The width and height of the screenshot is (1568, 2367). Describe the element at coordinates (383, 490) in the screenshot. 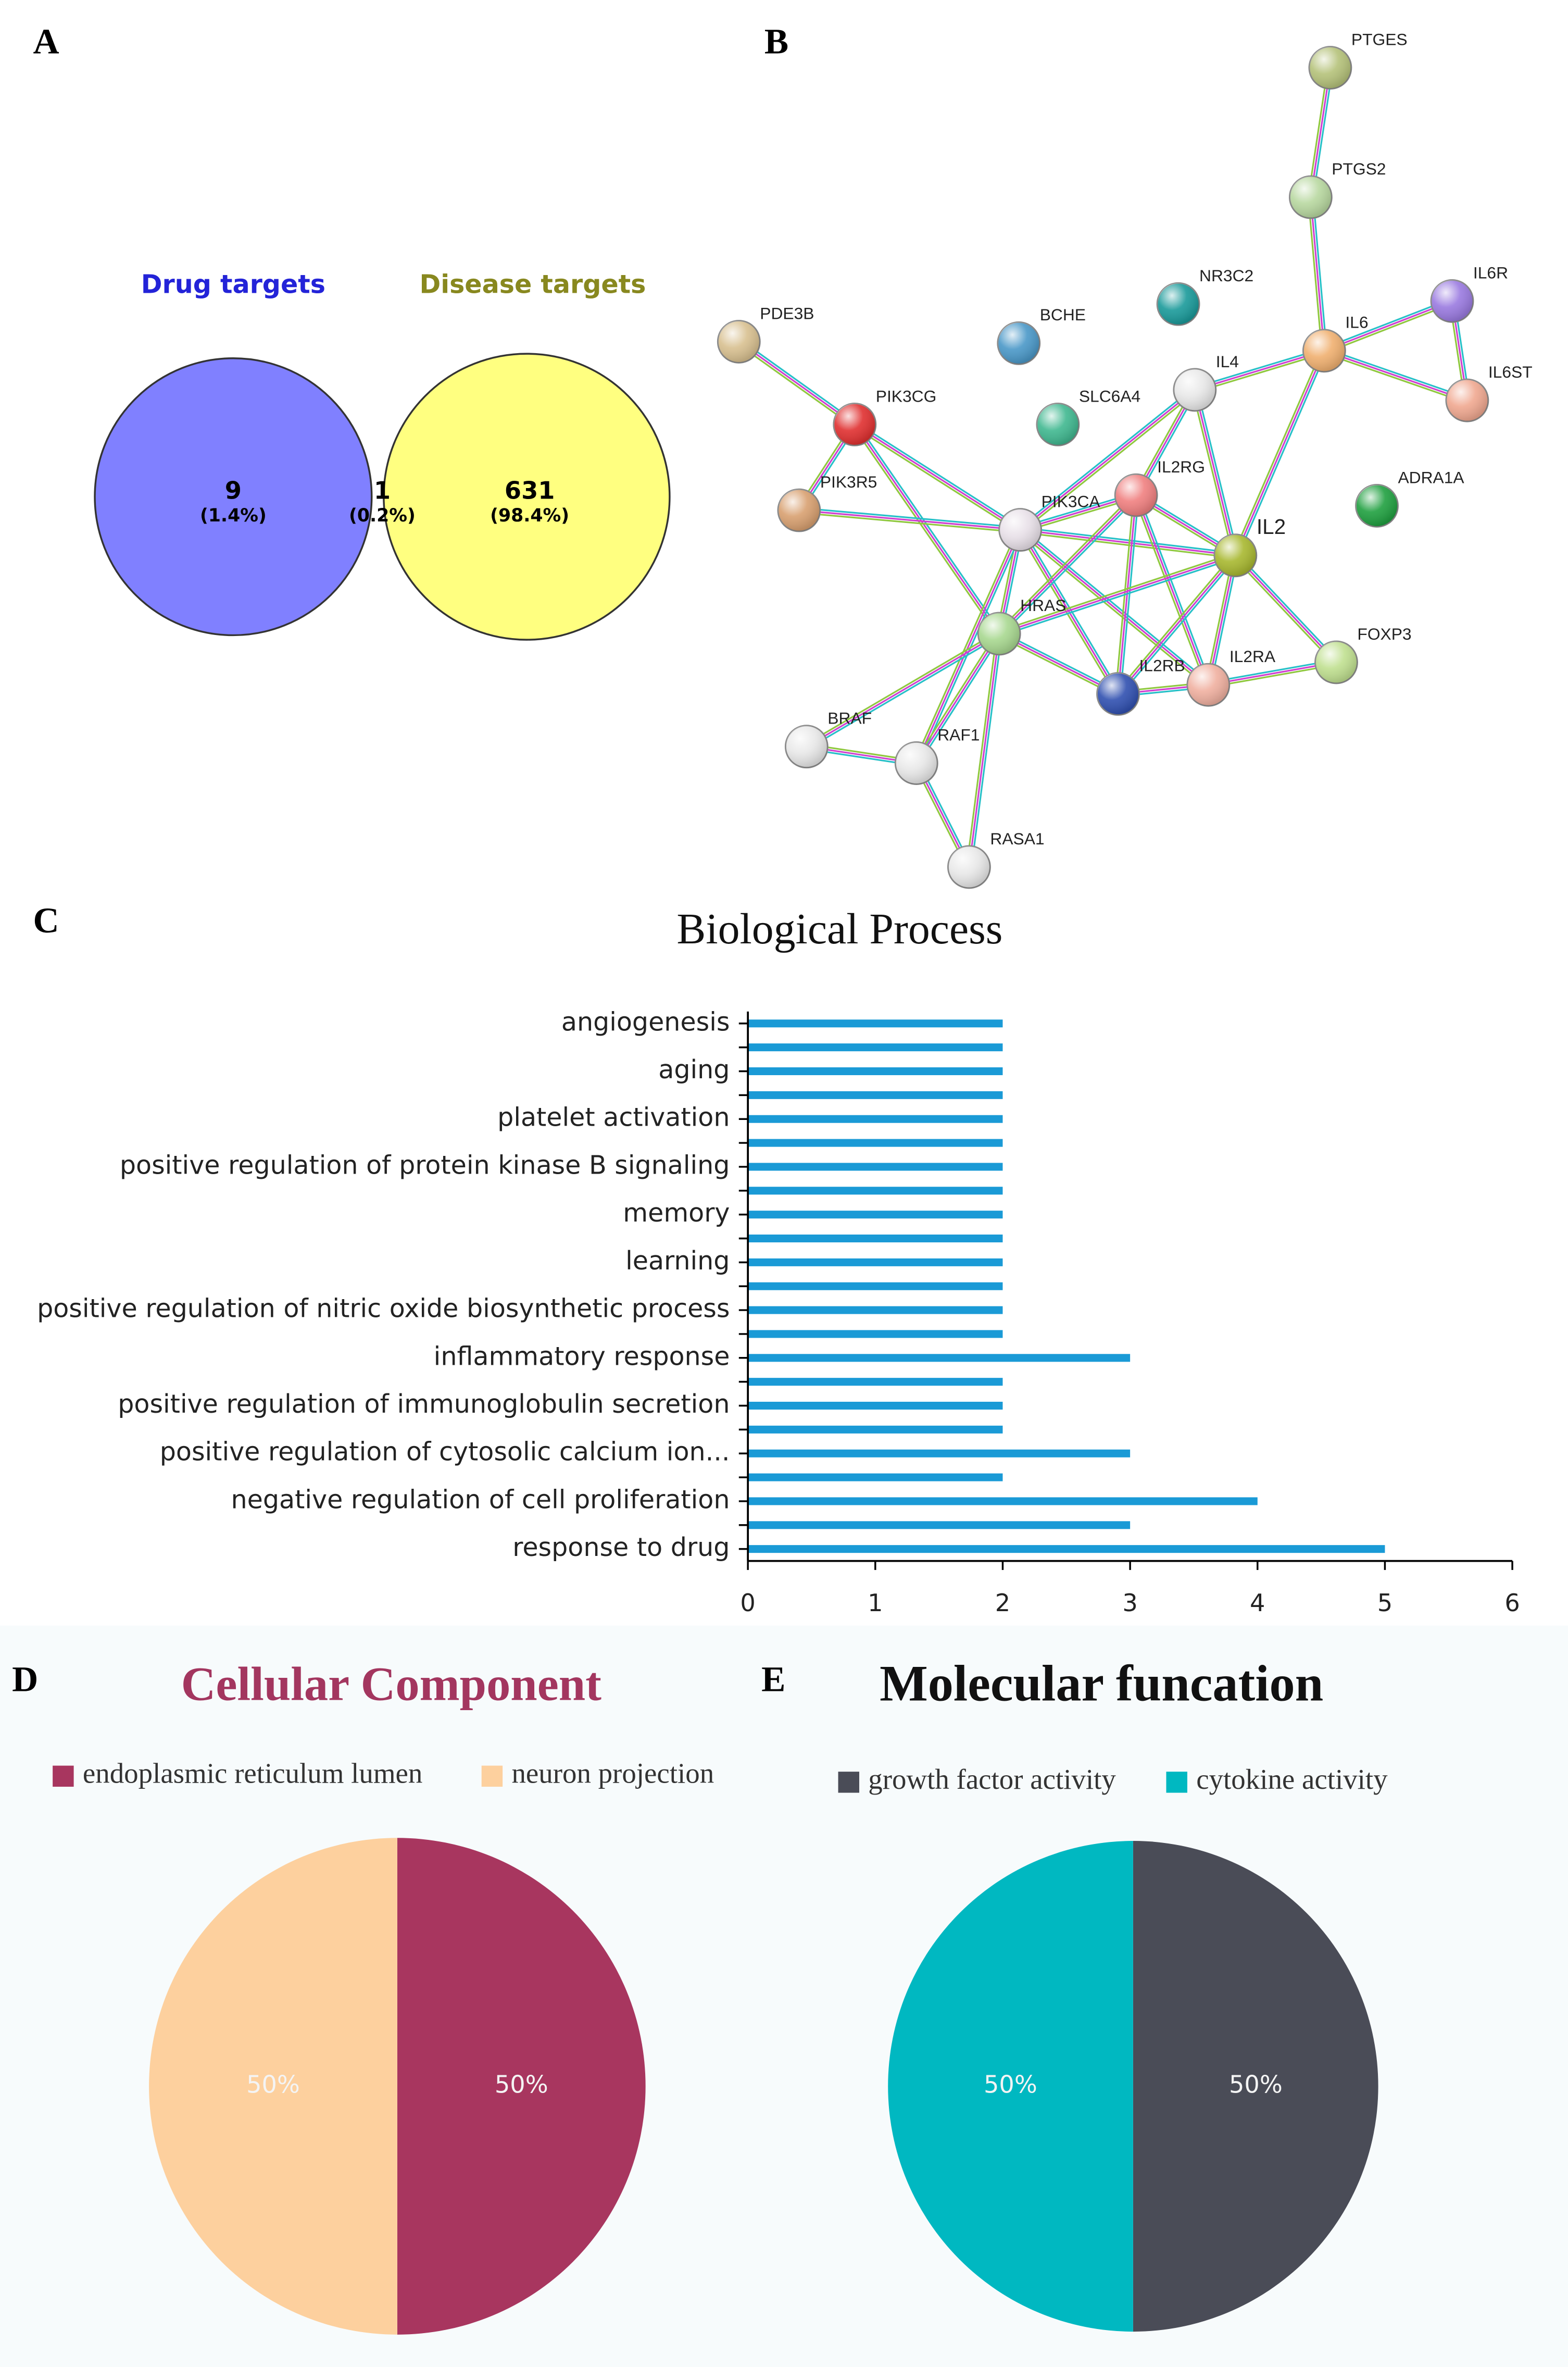

I see `region-count: 1` at that location.